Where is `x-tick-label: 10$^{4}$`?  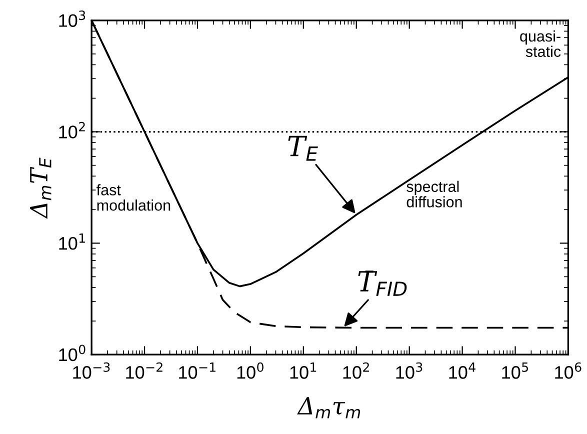
x-tick-label: 10$^{4}$ is located at coordinates (462, 370).